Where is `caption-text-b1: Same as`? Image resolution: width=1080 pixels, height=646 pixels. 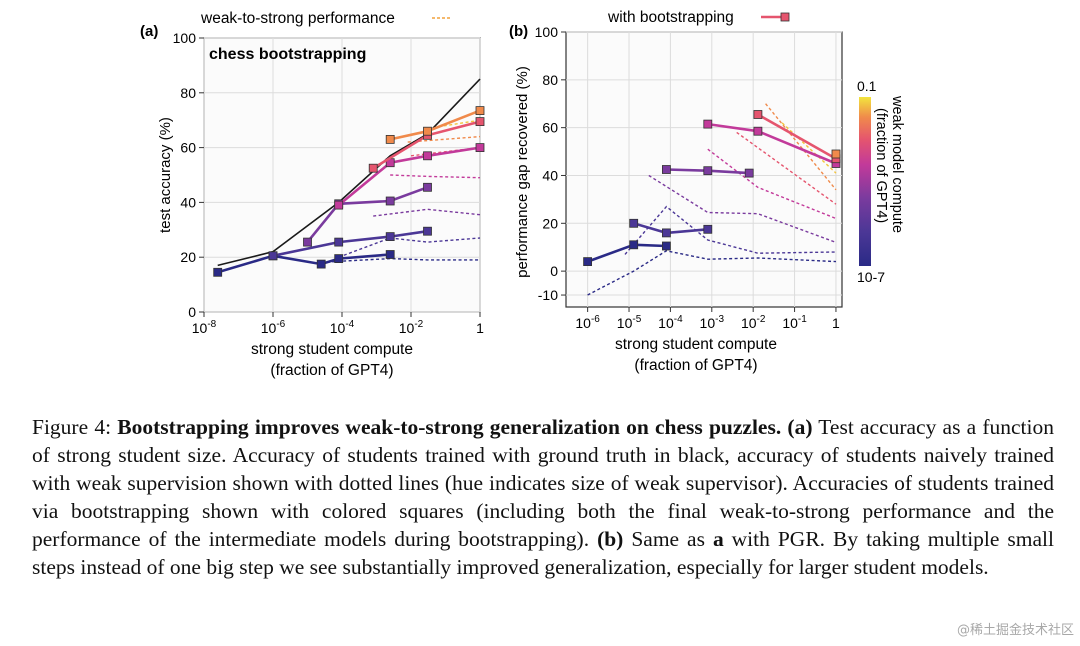
caption-text-b1: Same as is located at coordinates (668, 539).